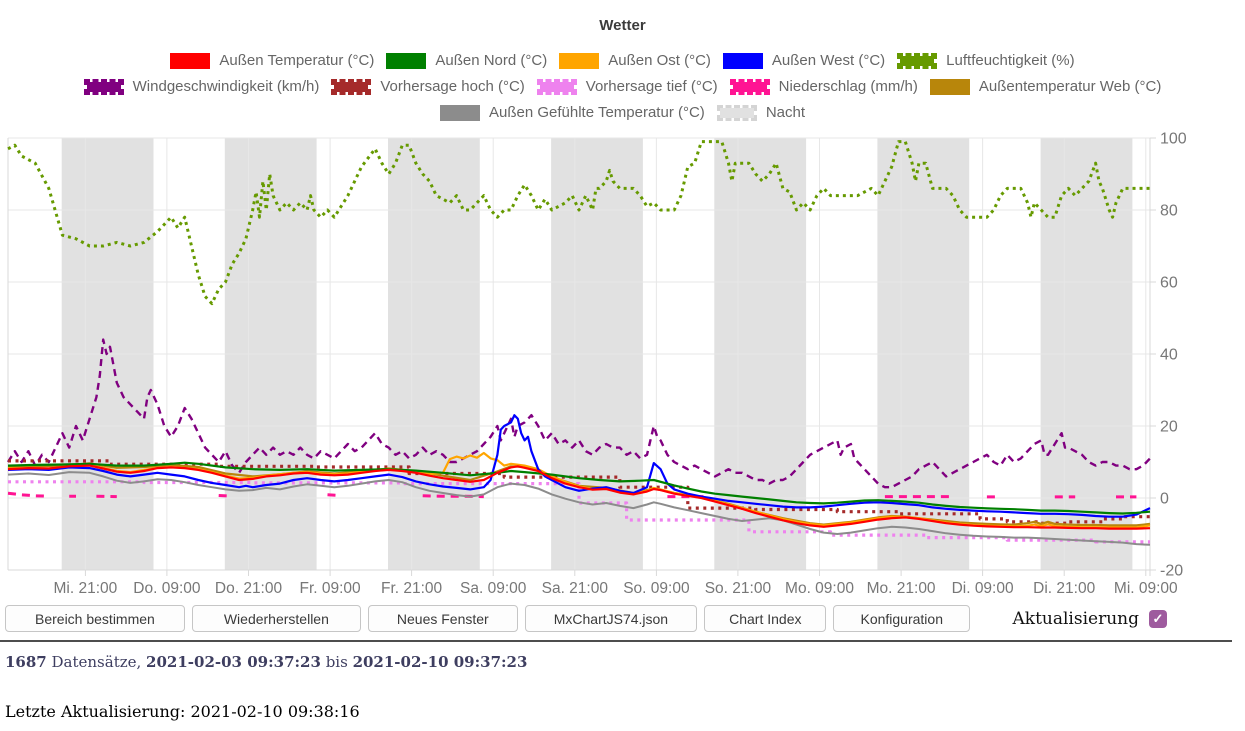  I want to click on legend-label: Windgeschwindigkeit (km/h), so click(226, 86).